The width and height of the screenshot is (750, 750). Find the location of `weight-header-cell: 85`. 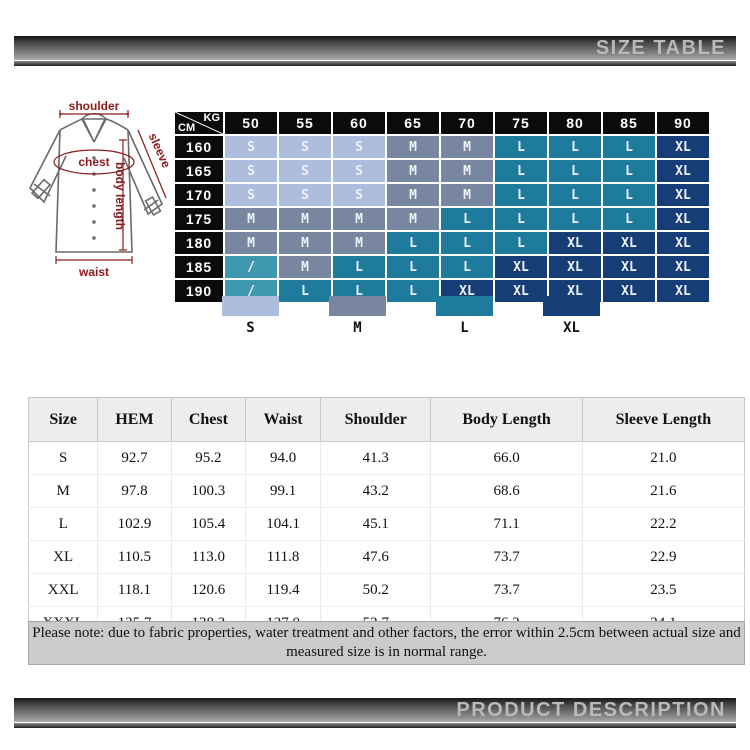

weight-header-cell: 85 is located at coordinates (629, 123).